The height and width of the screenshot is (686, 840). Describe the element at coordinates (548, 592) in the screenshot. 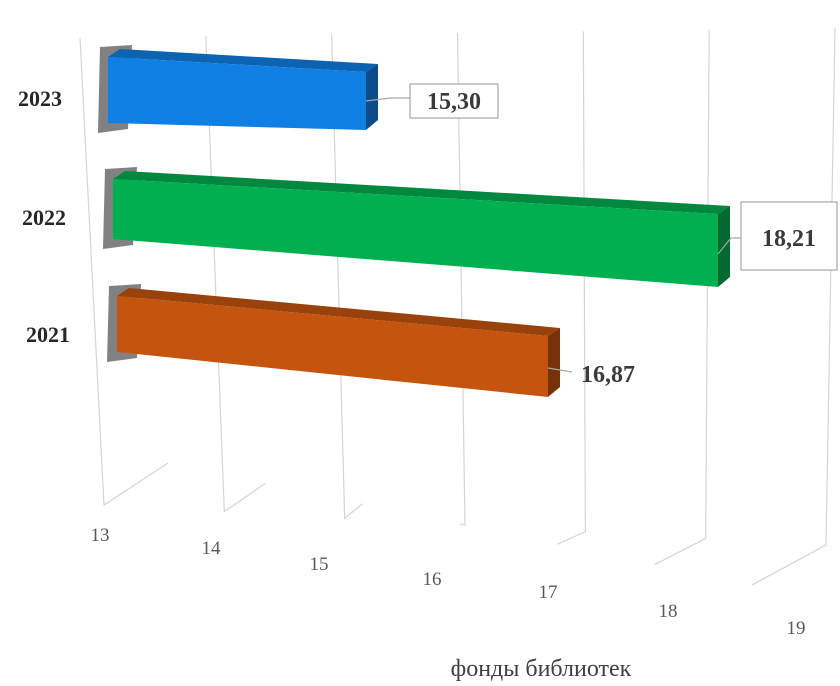

I see `x-tick-label: 17` at that location.